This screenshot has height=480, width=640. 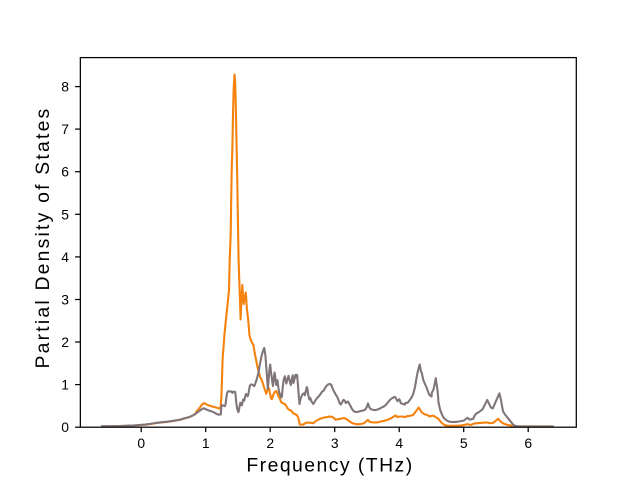 I want to click on svg-text: Partial Density of States, so click(x=43, y=238).